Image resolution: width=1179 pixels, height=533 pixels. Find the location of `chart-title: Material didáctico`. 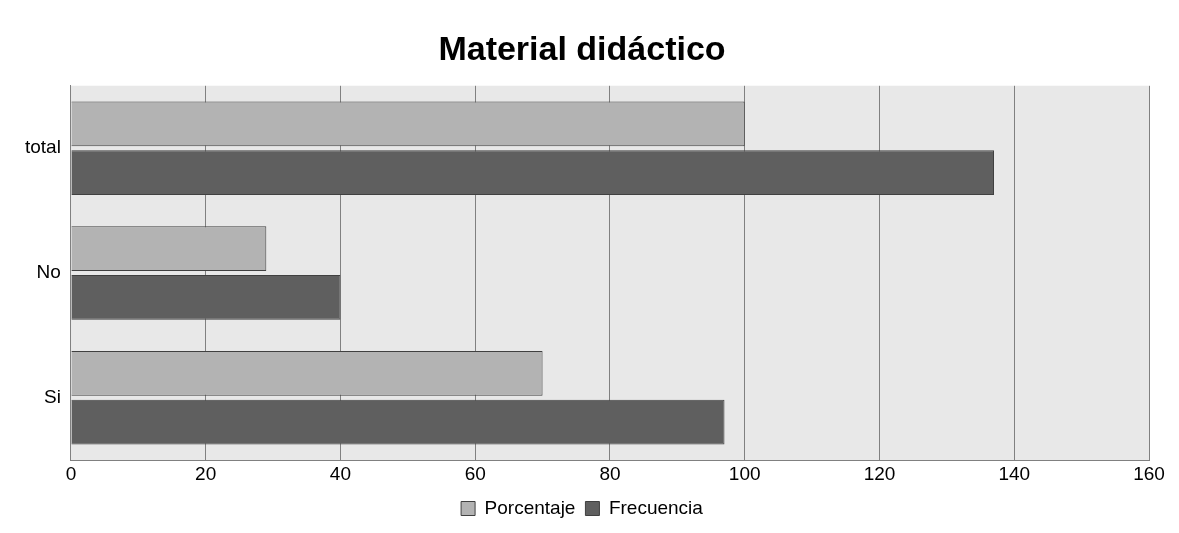

chart-title: Material didáctico is located at coordinates (582, 47).